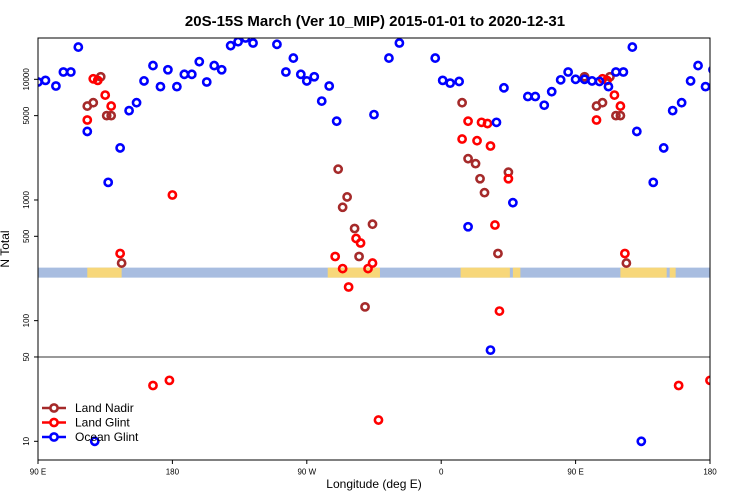 The image size is (750, 500). Describe the element at coordinates (30, 257) in the screenshot. I see `y-axis-ticks: 10 50 100 500 1000 5000 10000` at that location.